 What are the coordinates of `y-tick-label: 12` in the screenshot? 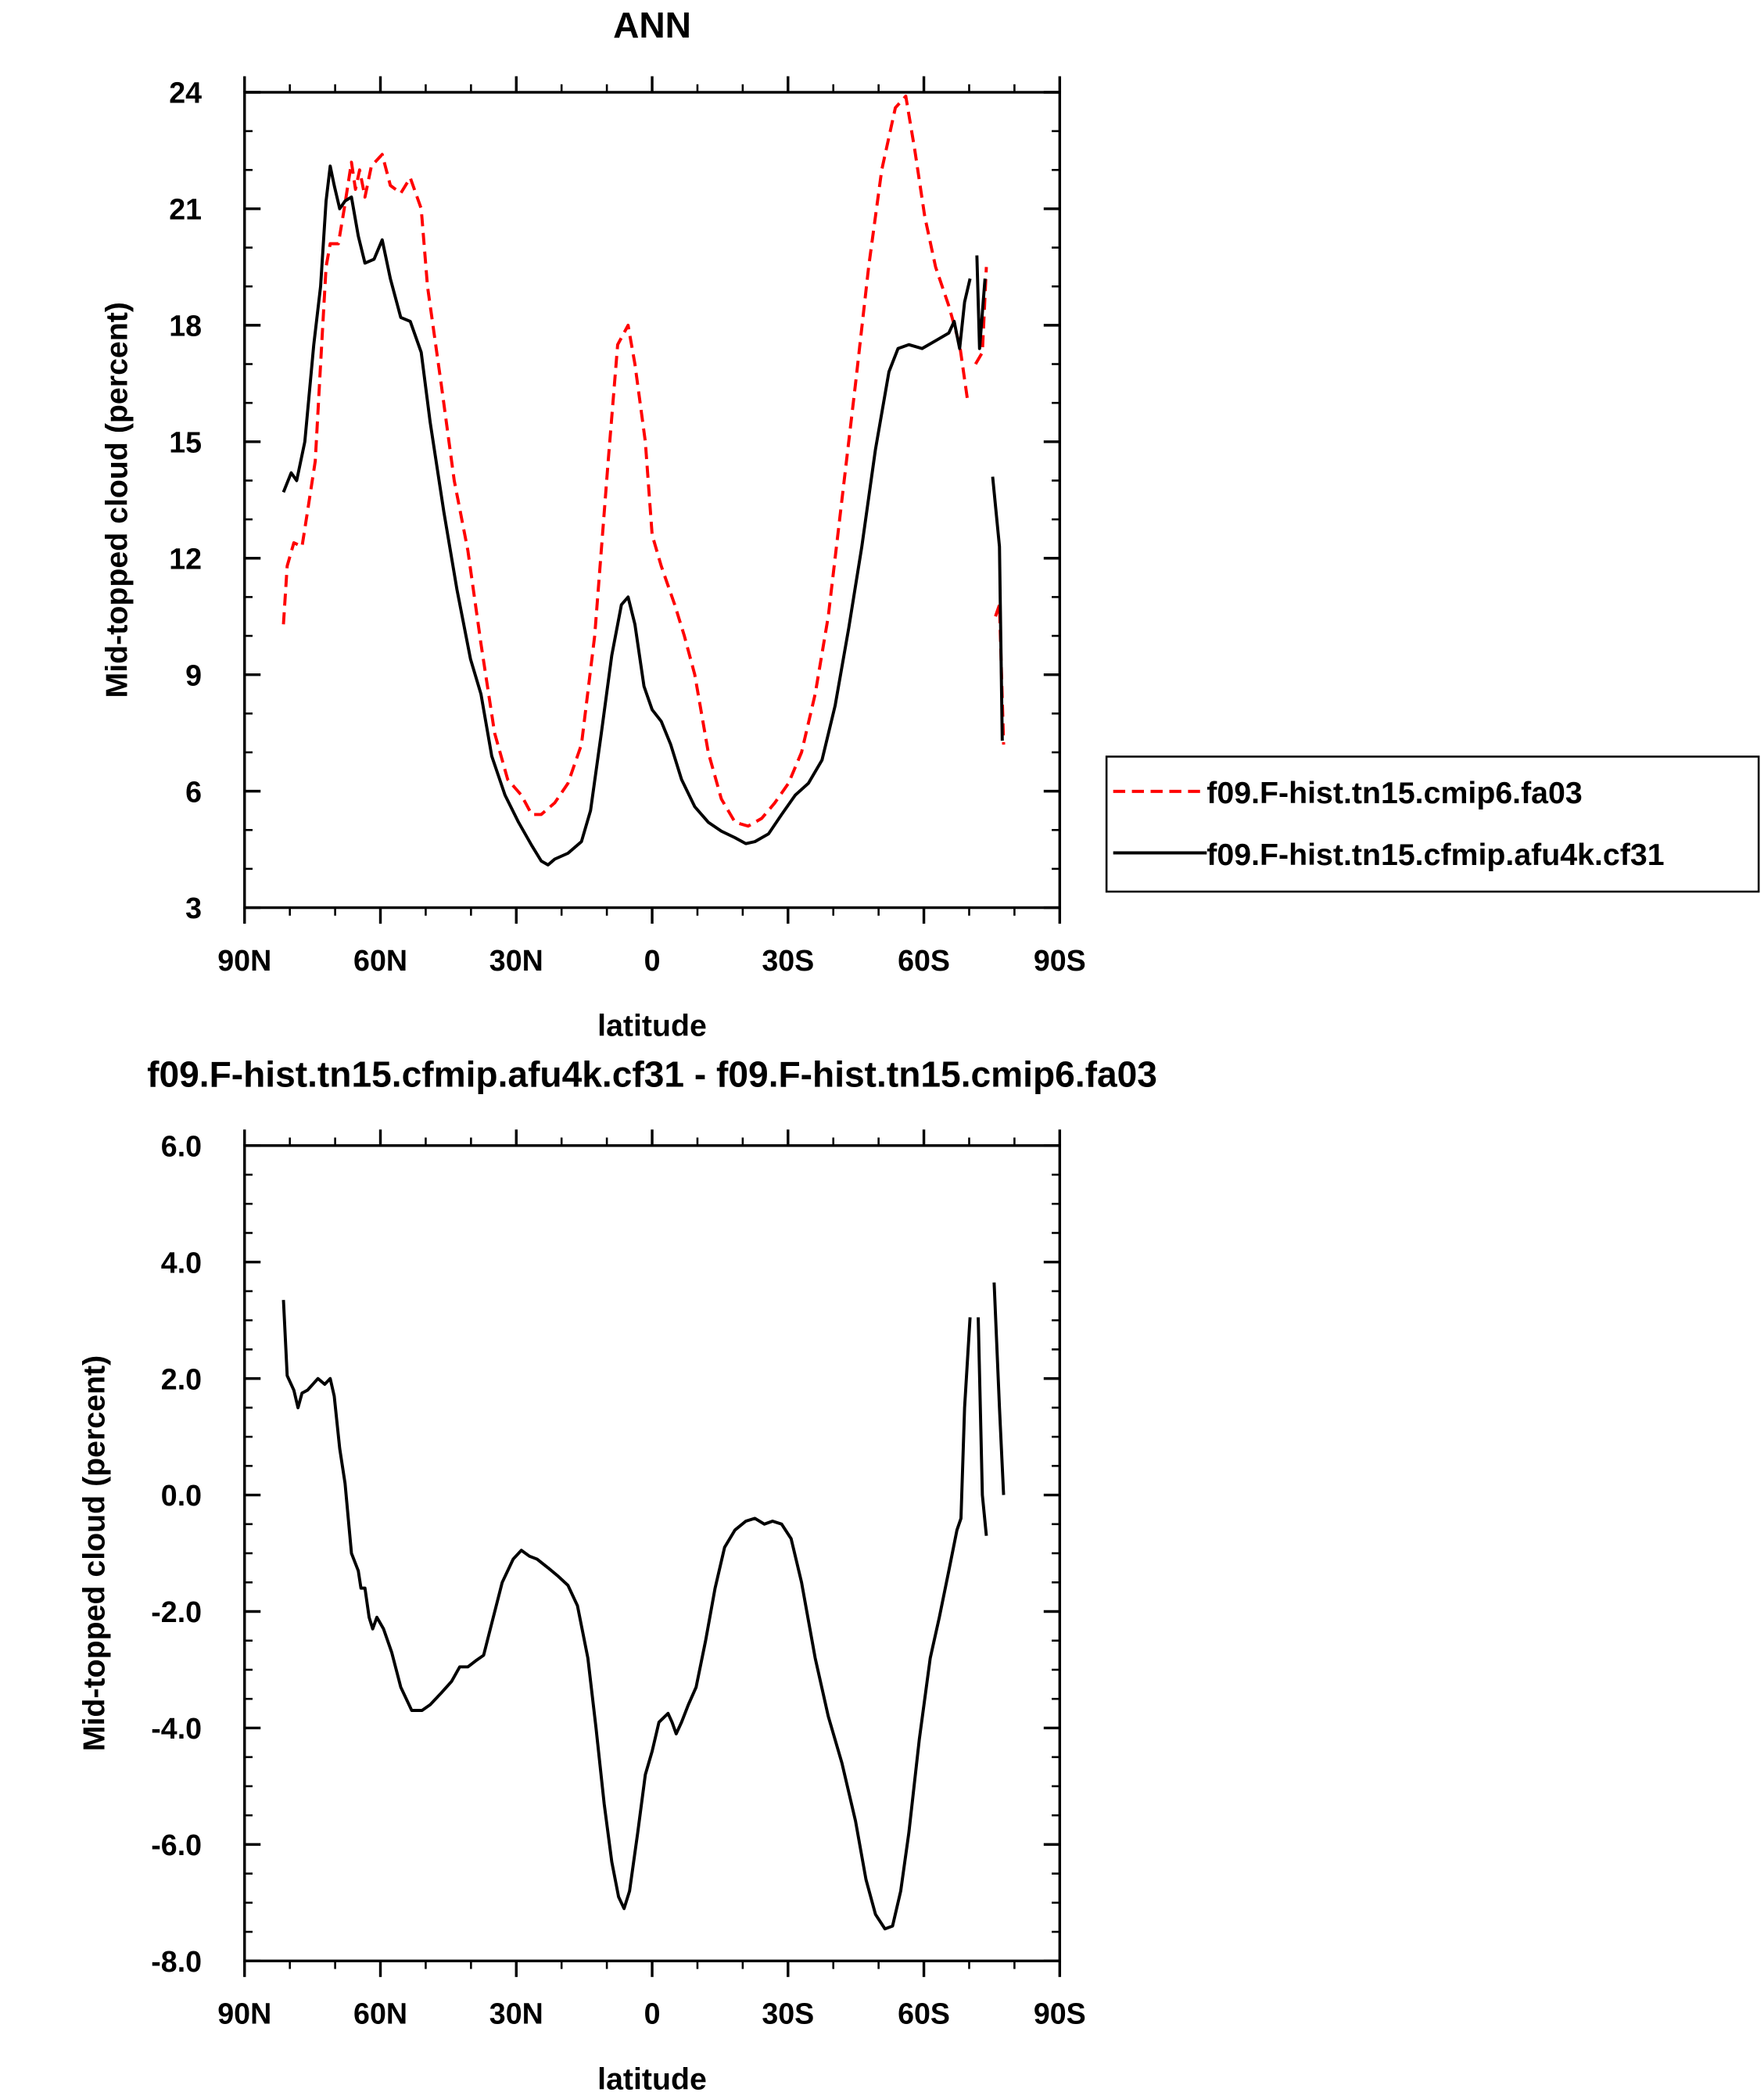 It's located at (185, 558).